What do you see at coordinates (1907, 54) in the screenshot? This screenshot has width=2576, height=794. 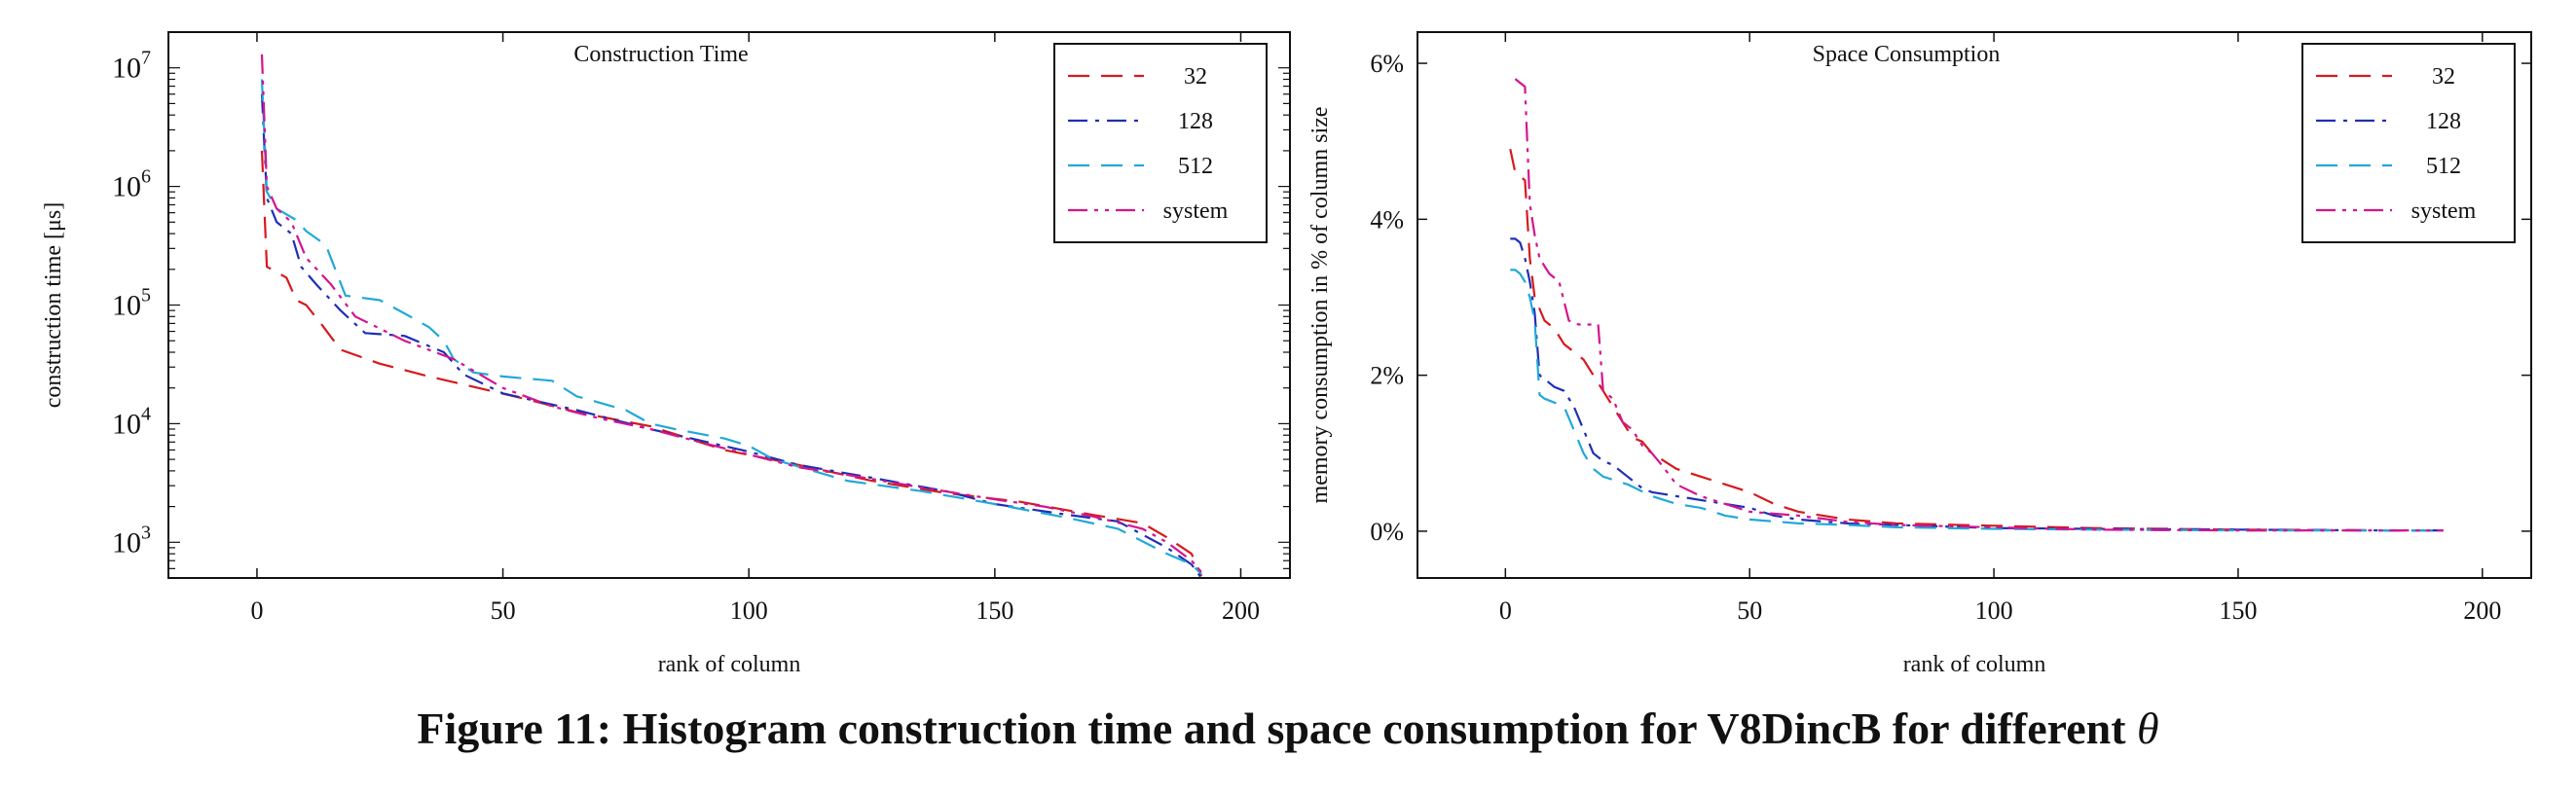 I see `chart-title: Space Consumption` at bounding box center [1907, 54].